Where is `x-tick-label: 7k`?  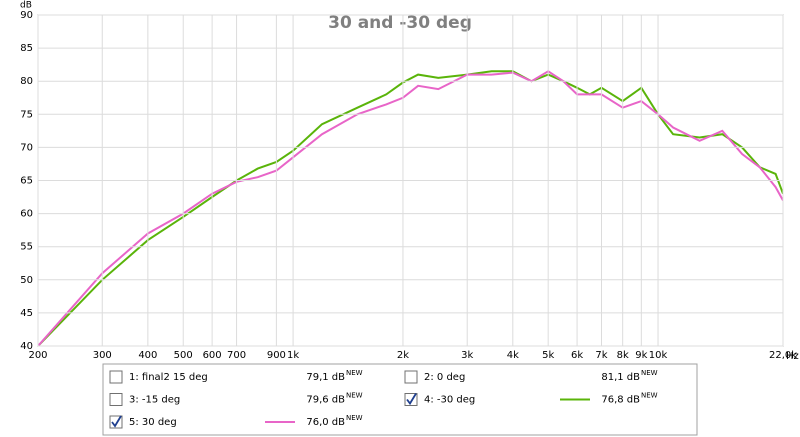 x-tick-label: 7k is located at coordinates (601, 355).